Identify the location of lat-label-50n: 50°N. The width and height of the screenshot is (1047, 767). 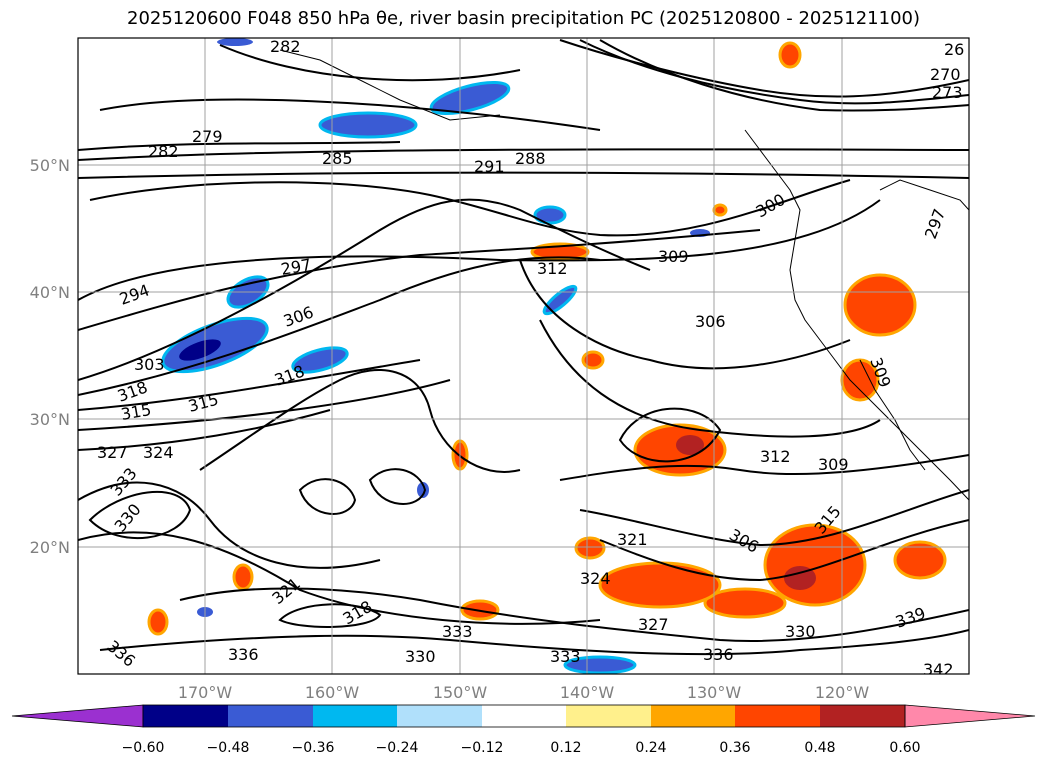
(50, 165).